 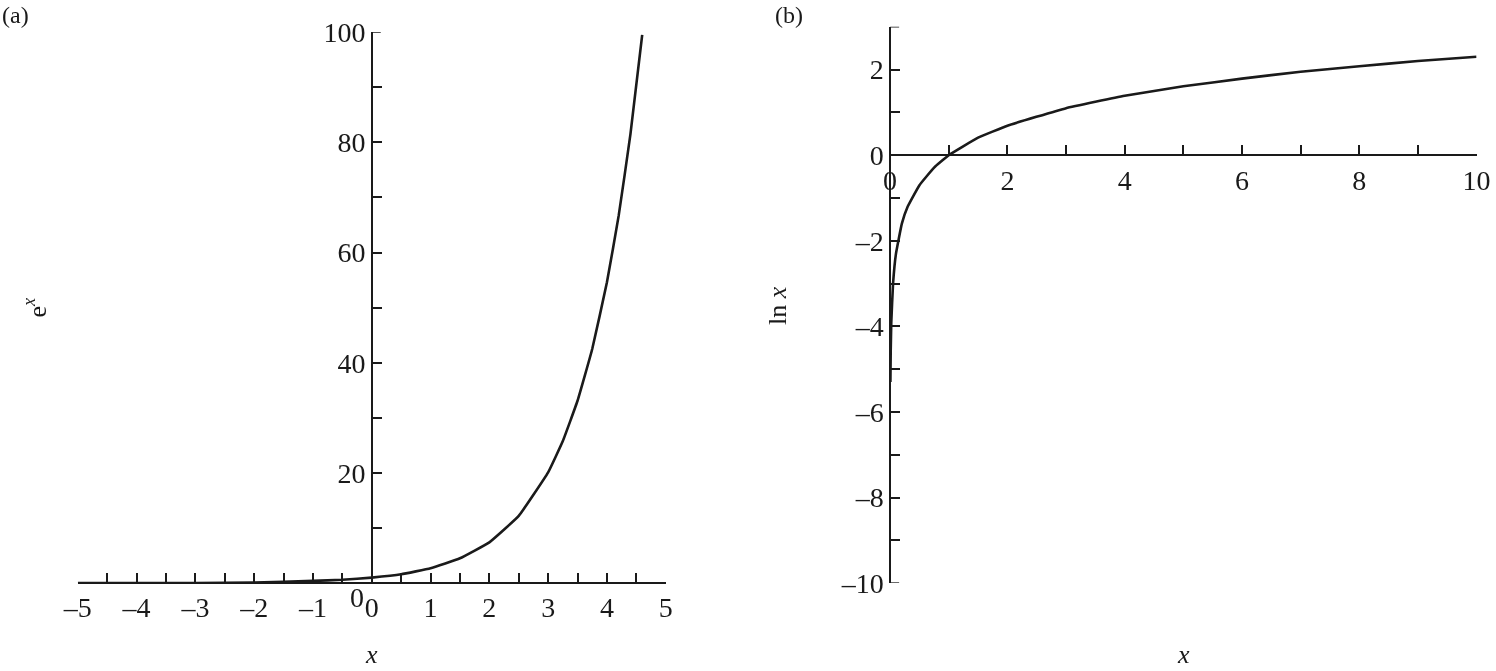 What do you see at coordinates (548, 608) in the screenshot?
I see `x-tick-label: 3` at bounding box center [548, 608].